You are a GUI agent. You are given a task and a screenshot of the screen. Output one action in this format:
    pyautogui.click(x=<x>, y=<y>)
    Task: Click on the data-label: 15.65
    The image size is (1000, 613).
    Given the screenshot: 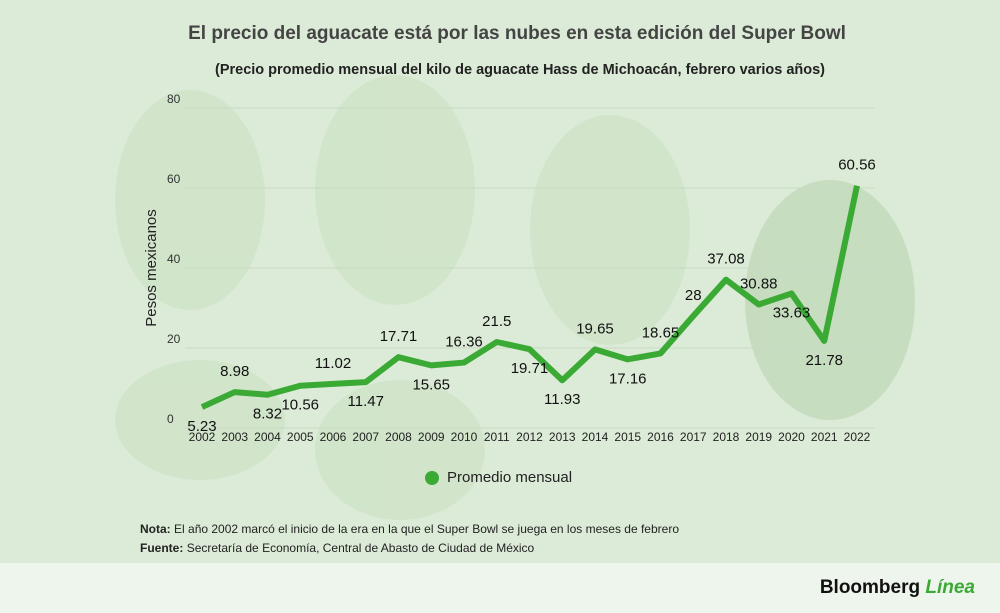 What is the action you would take?
    pyautogui.click(x=431, y=384)
    